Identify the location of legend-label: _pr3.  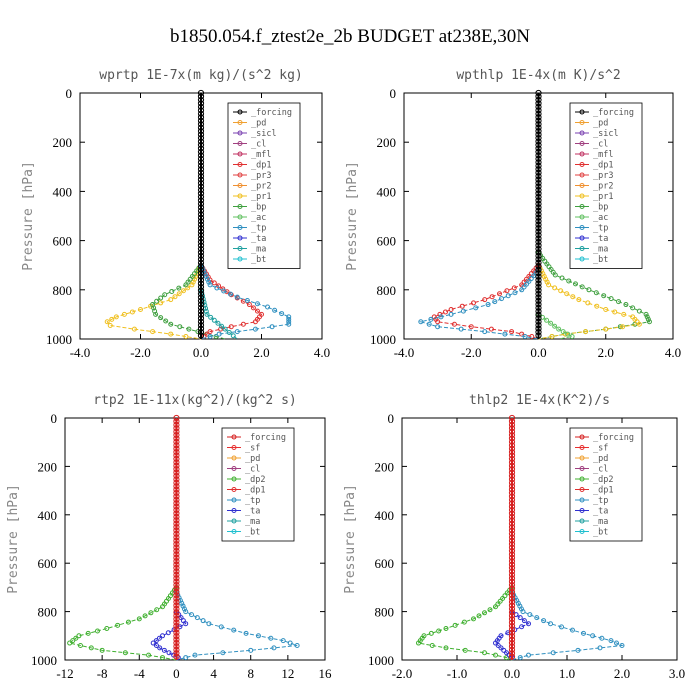
(603, 176).